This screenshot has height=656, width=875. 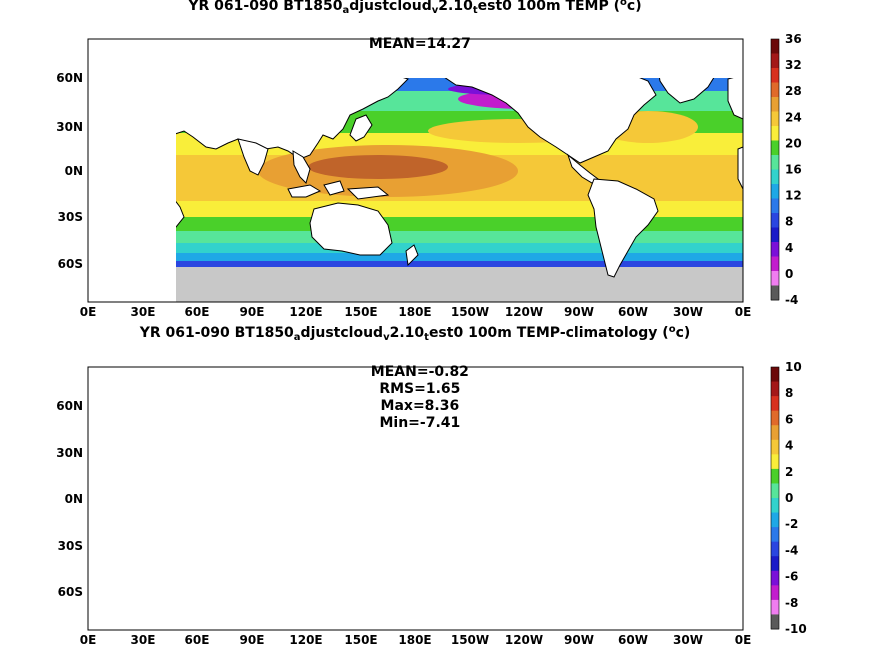 I want to click on panel2-colorbar: 10 8 6 4 2 0 -2 -4 -6 -8 -10, so click(x=788, y=498).